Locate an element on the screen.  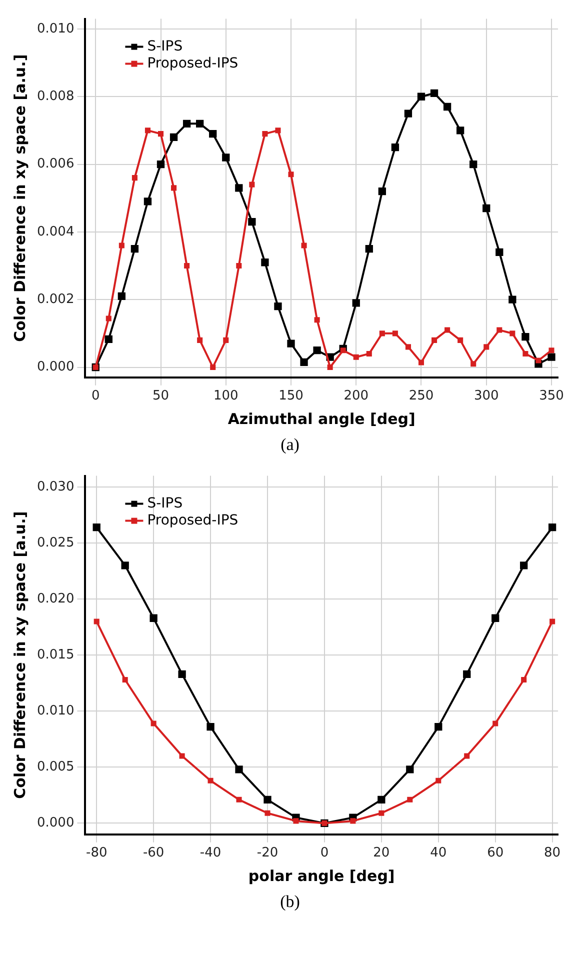
y-tick-label: 0.005 is located at coordinates (55, 767).